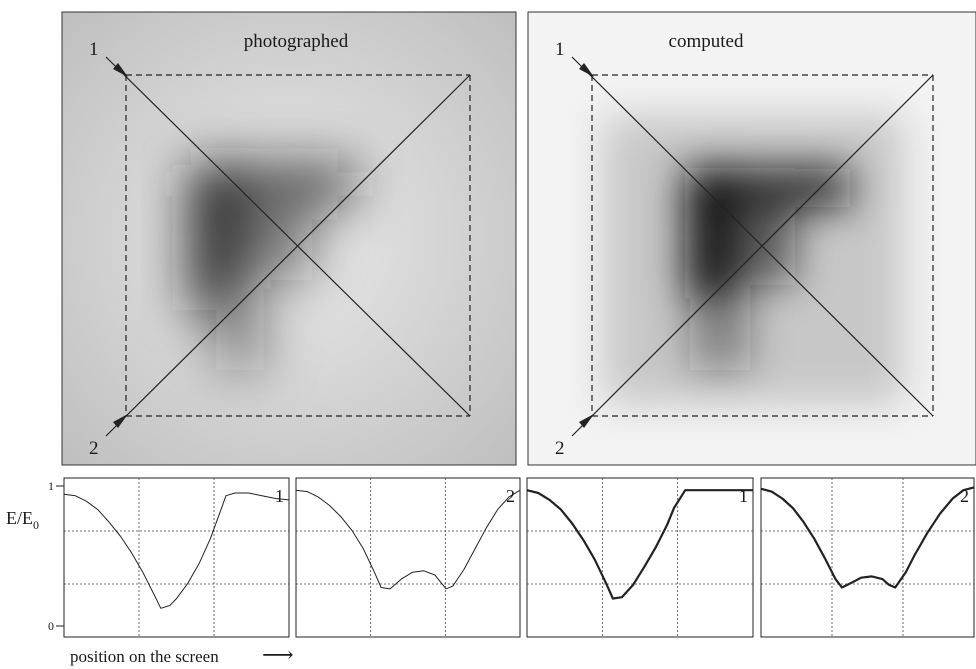  What do you see at coordinates (94, 448) in the screenshot?
I see `photographed-corner-label-2: 2` at bounding box center [94, 448].